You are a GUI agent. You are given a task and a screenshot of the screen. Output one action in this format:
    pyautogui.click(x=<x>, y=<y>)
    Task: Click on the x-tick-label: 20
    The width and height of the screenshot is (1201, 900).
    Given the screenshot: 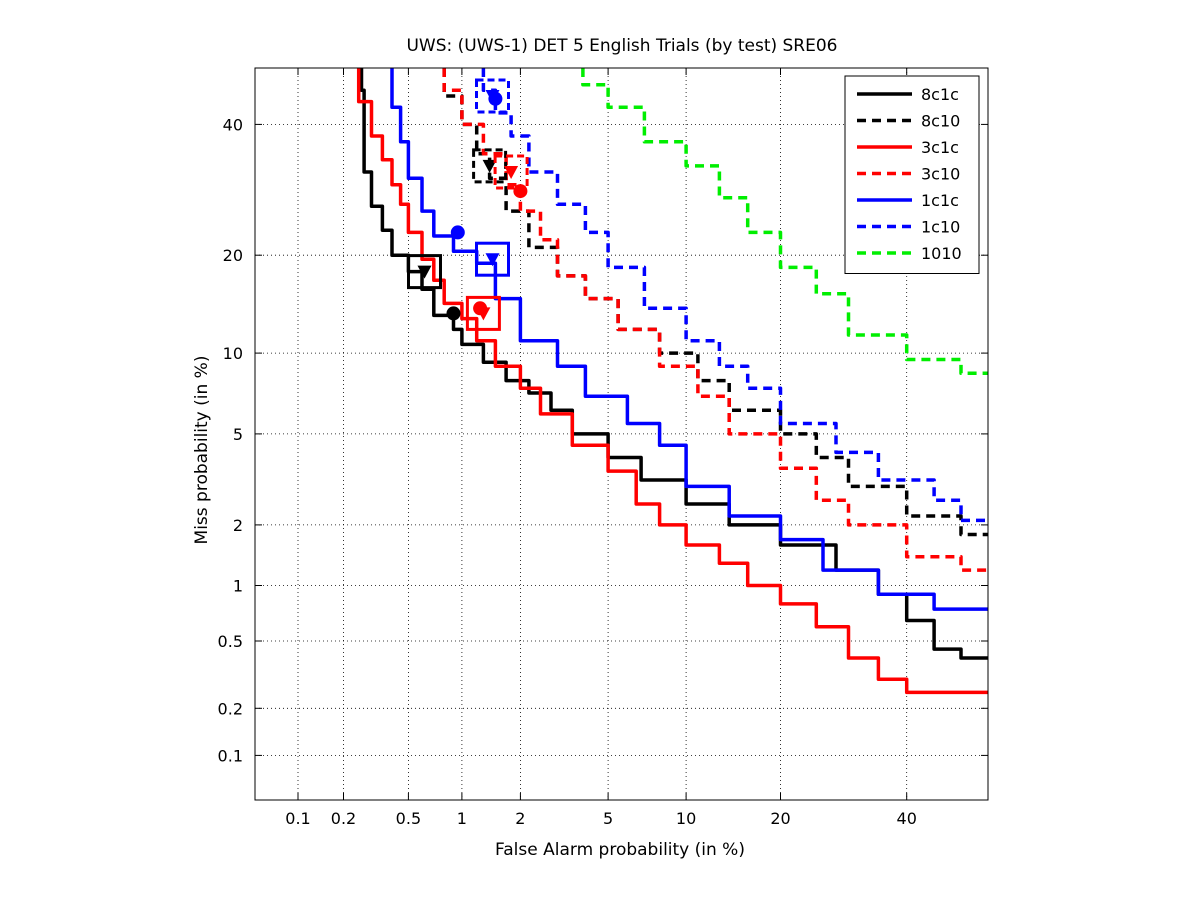 What is the action you would take?
    pyautogui.click(x=780, y=818)
    